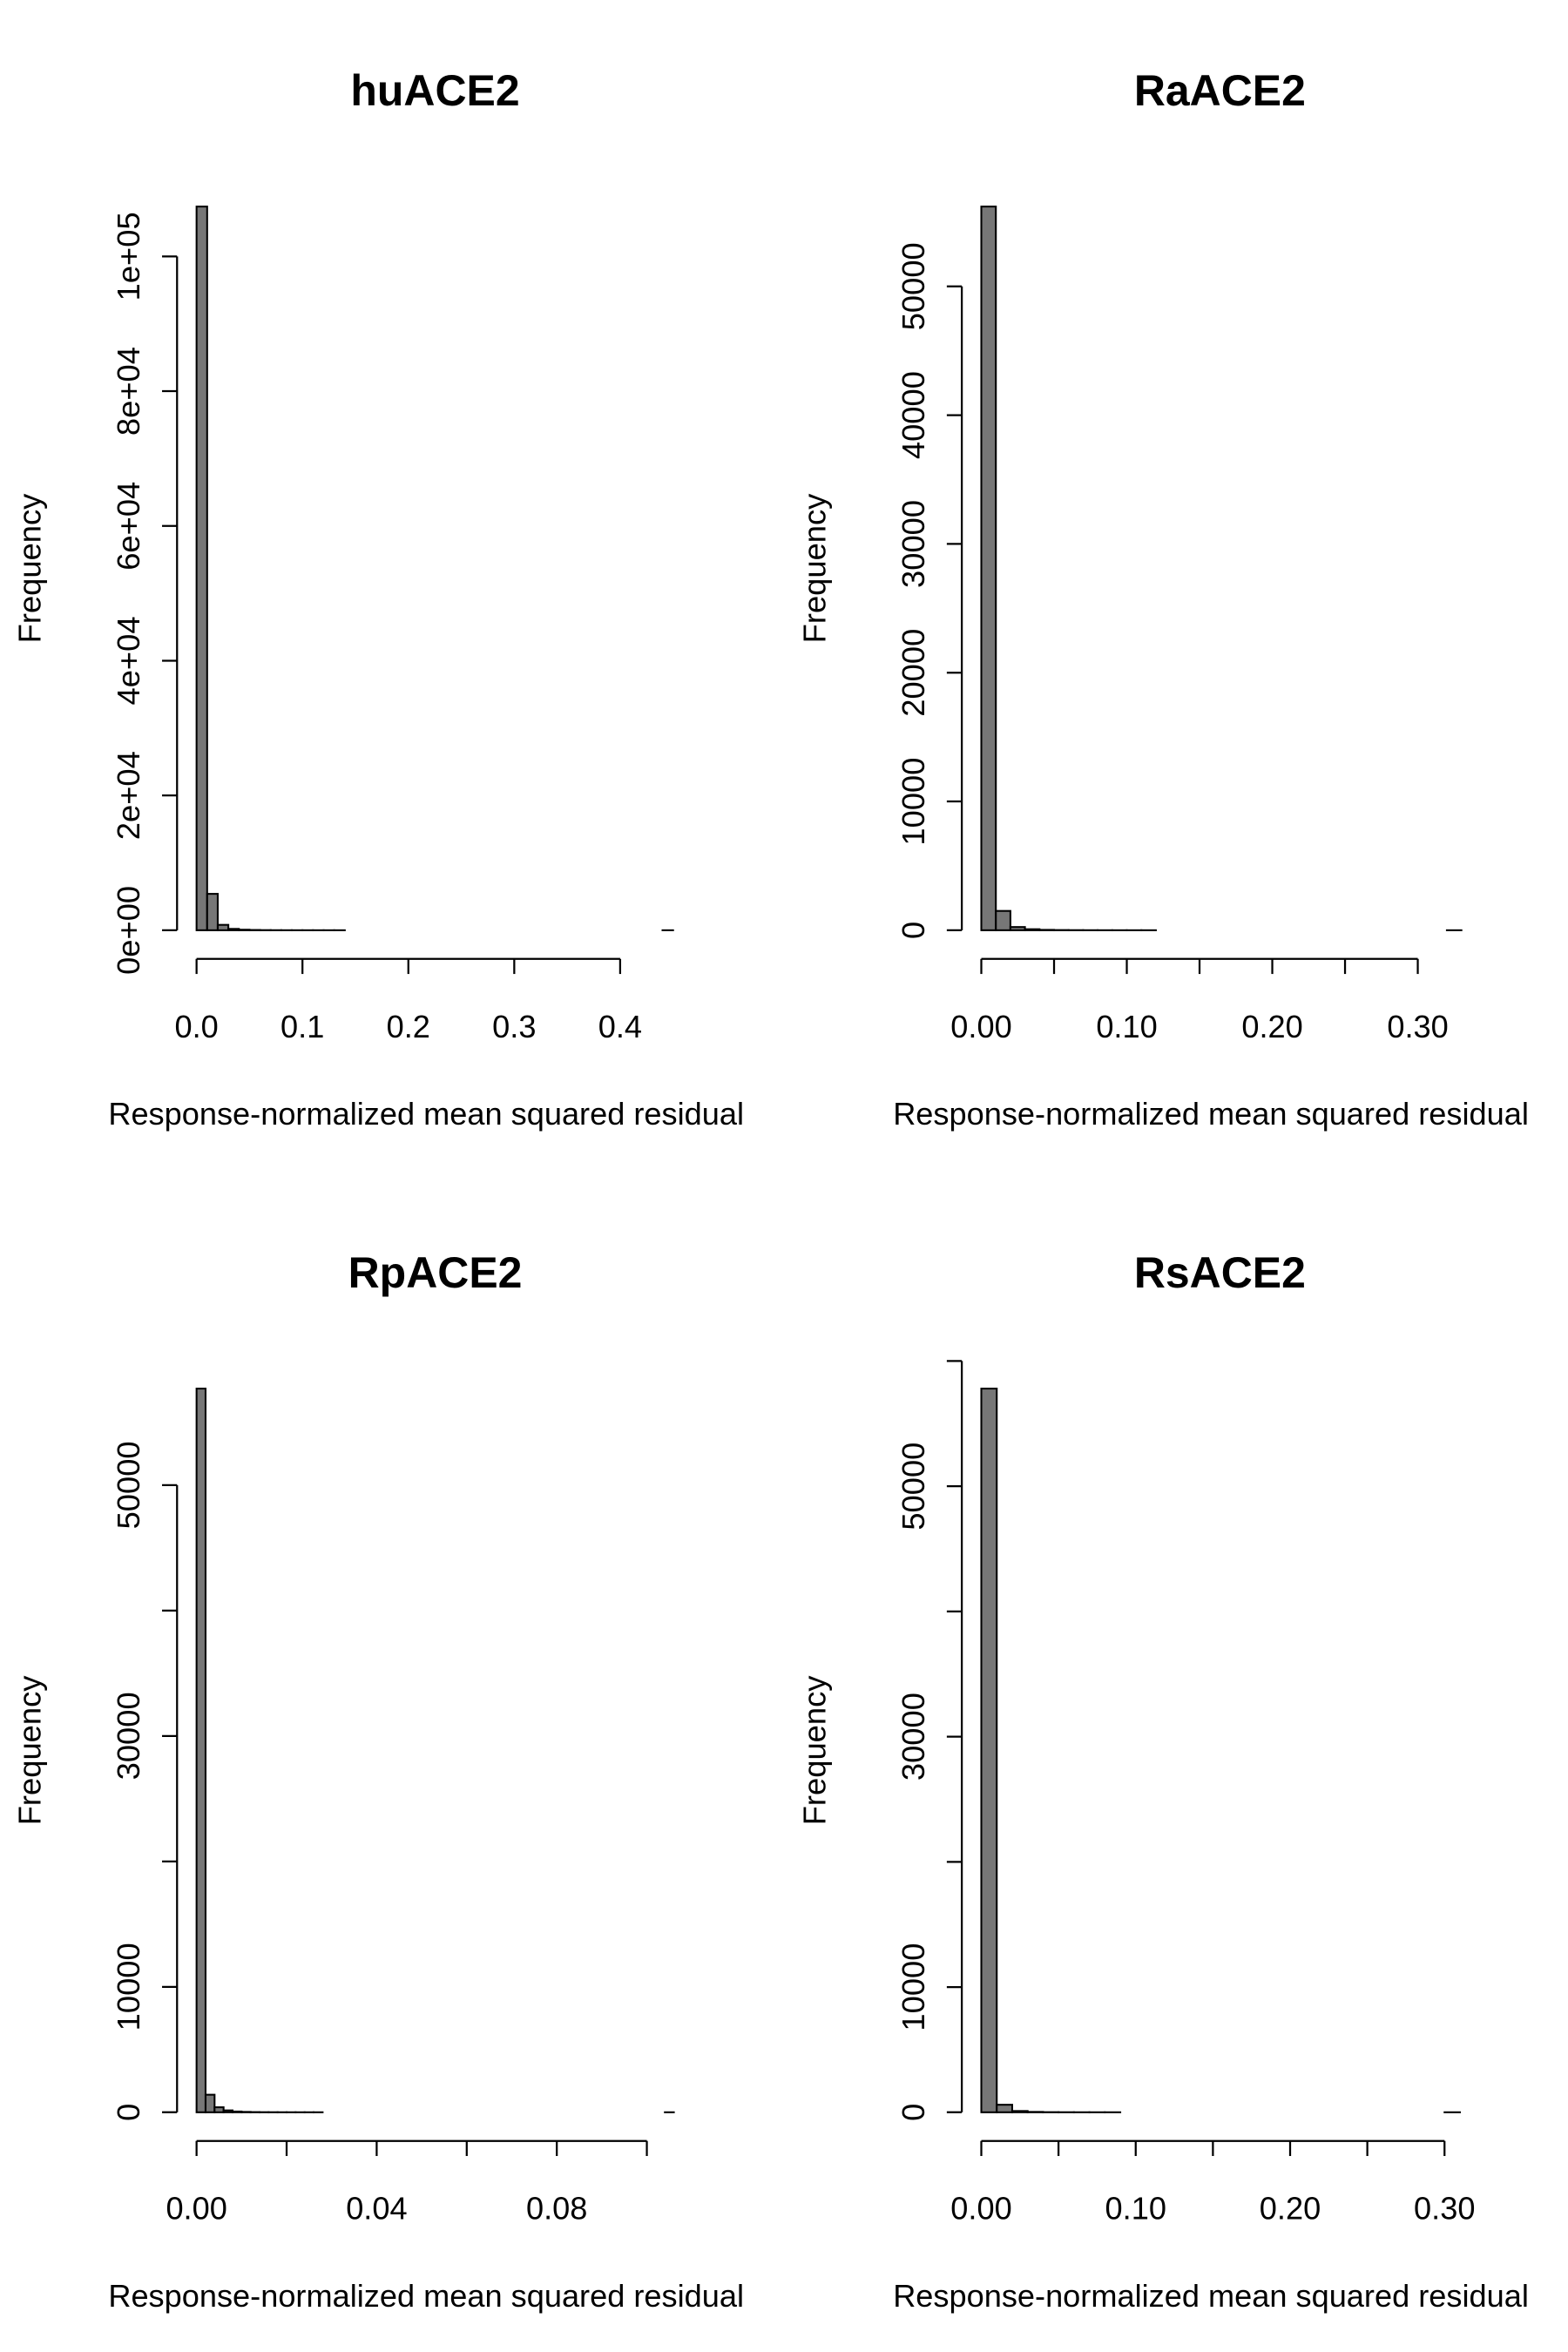  What do you see at coordinates (376, 2209) in the screenshot?
I see `x-tick-label: 0.04` at bounding box center [376, 2209].